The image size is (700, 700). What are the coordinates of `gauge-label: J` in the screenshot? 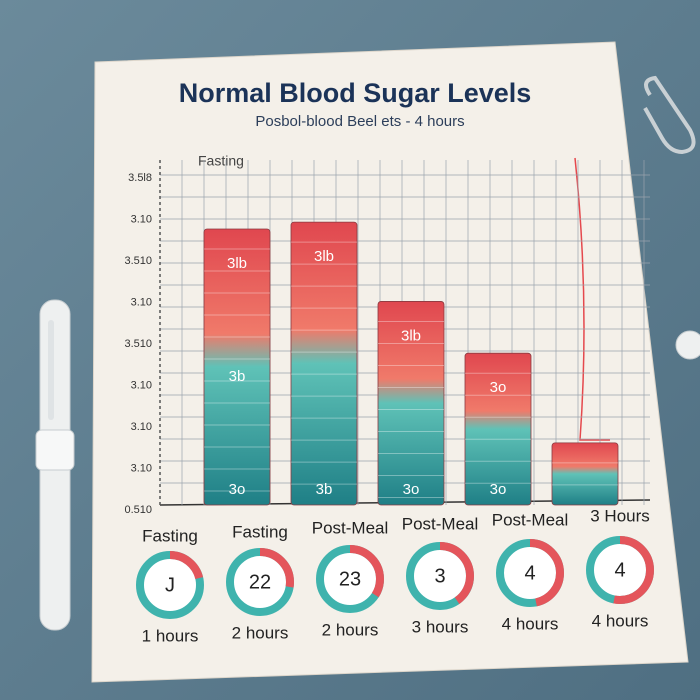 It's located at (170, 585).